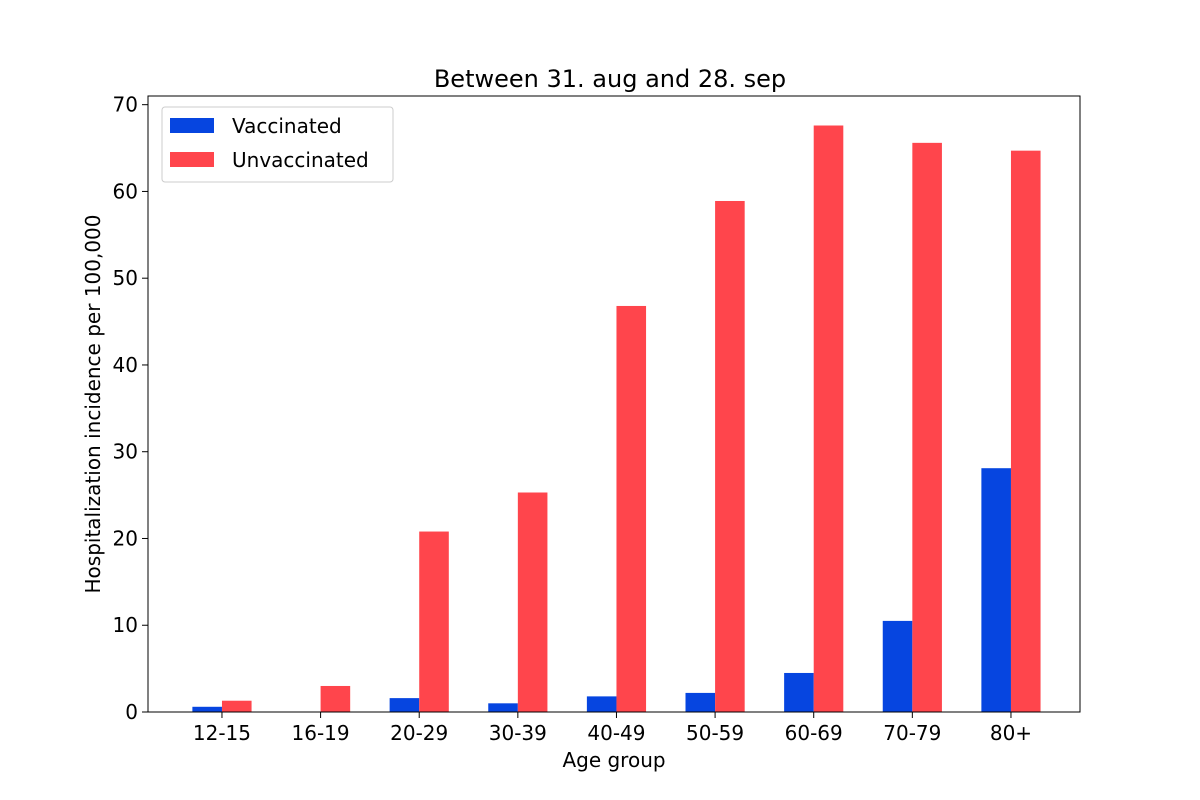  Describe the element at coordinates (125, 278) in the screenshot. I see `y-tick-label: 50` at that location.